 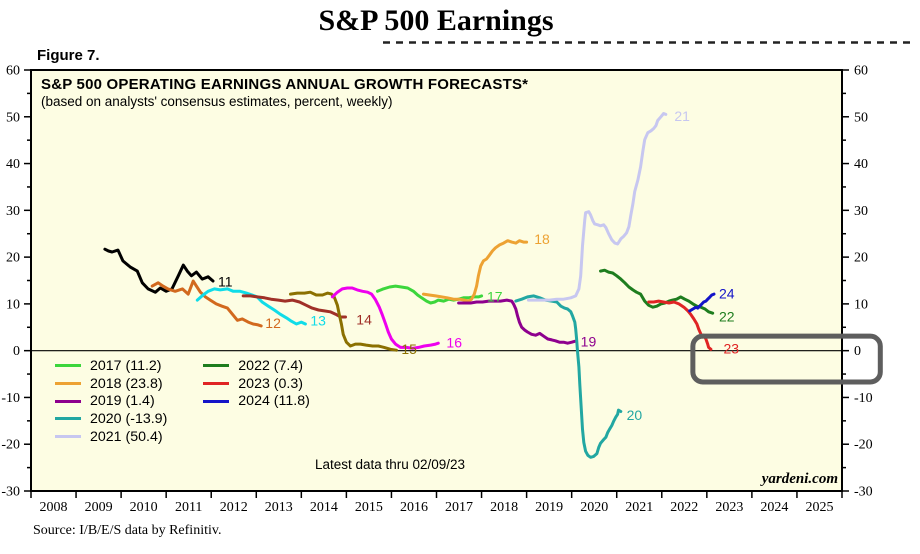 I want to click on legend-item: 2024 (11.8), so click(x=256, y=401).